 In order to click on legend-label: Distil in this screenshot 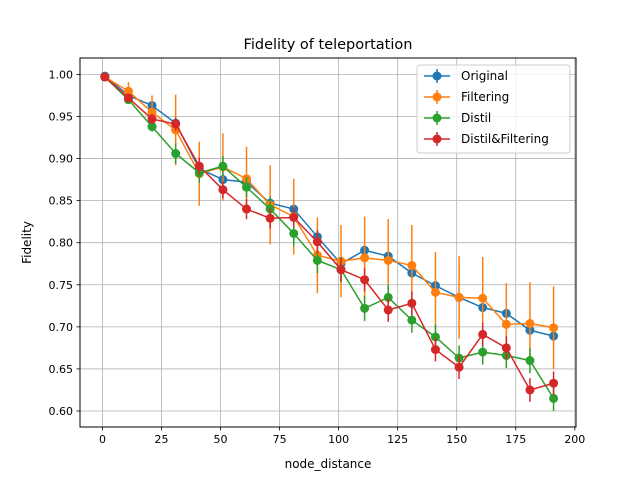, I will do `click(476, 118)`.